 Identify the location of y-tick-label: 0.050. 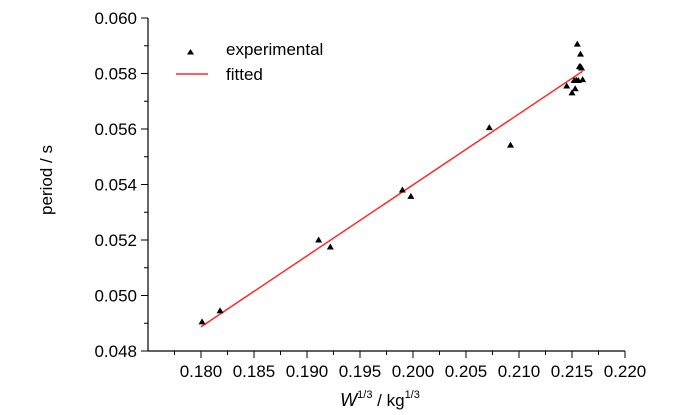
(115, 296).